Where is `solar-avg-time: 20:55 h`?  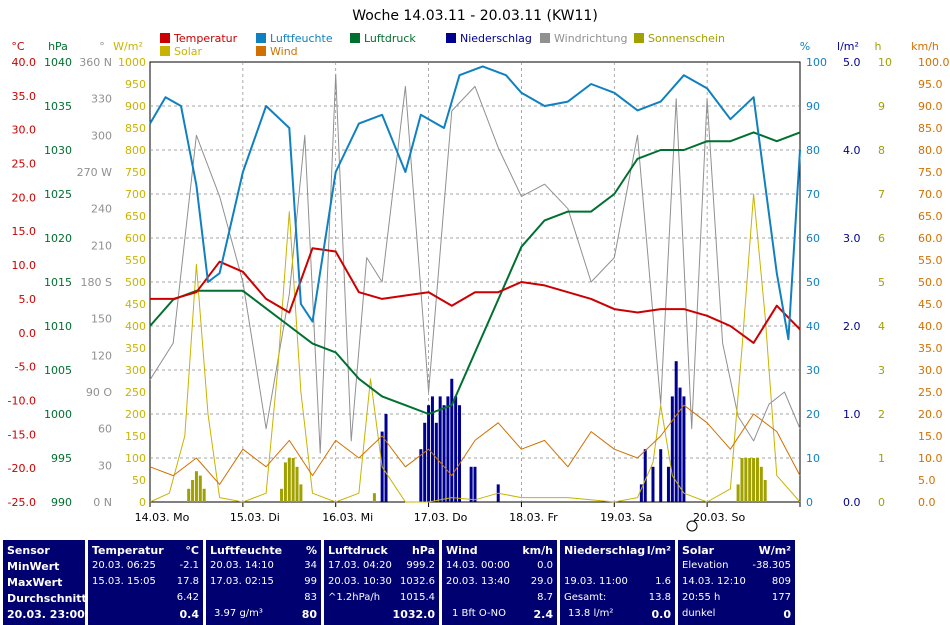 solar-avg-time: 20:55 h is located at coordinates (701, 597).